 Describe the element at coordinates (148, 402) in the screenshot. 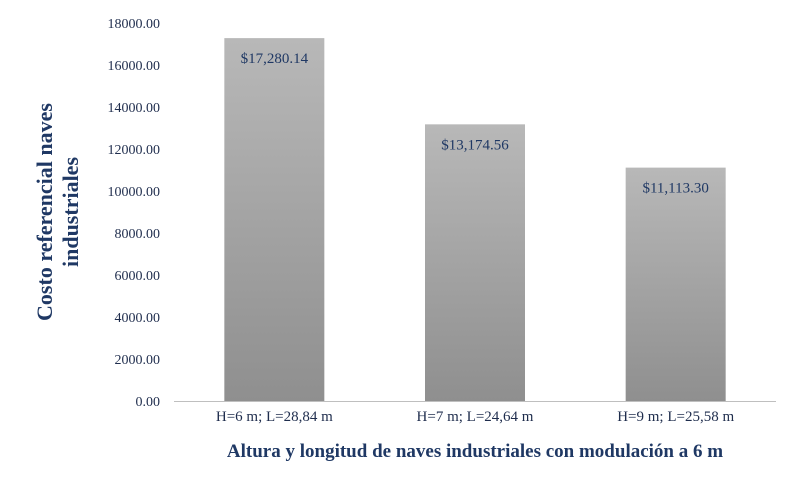

I see `y-tick-label: 0.00` at that location.